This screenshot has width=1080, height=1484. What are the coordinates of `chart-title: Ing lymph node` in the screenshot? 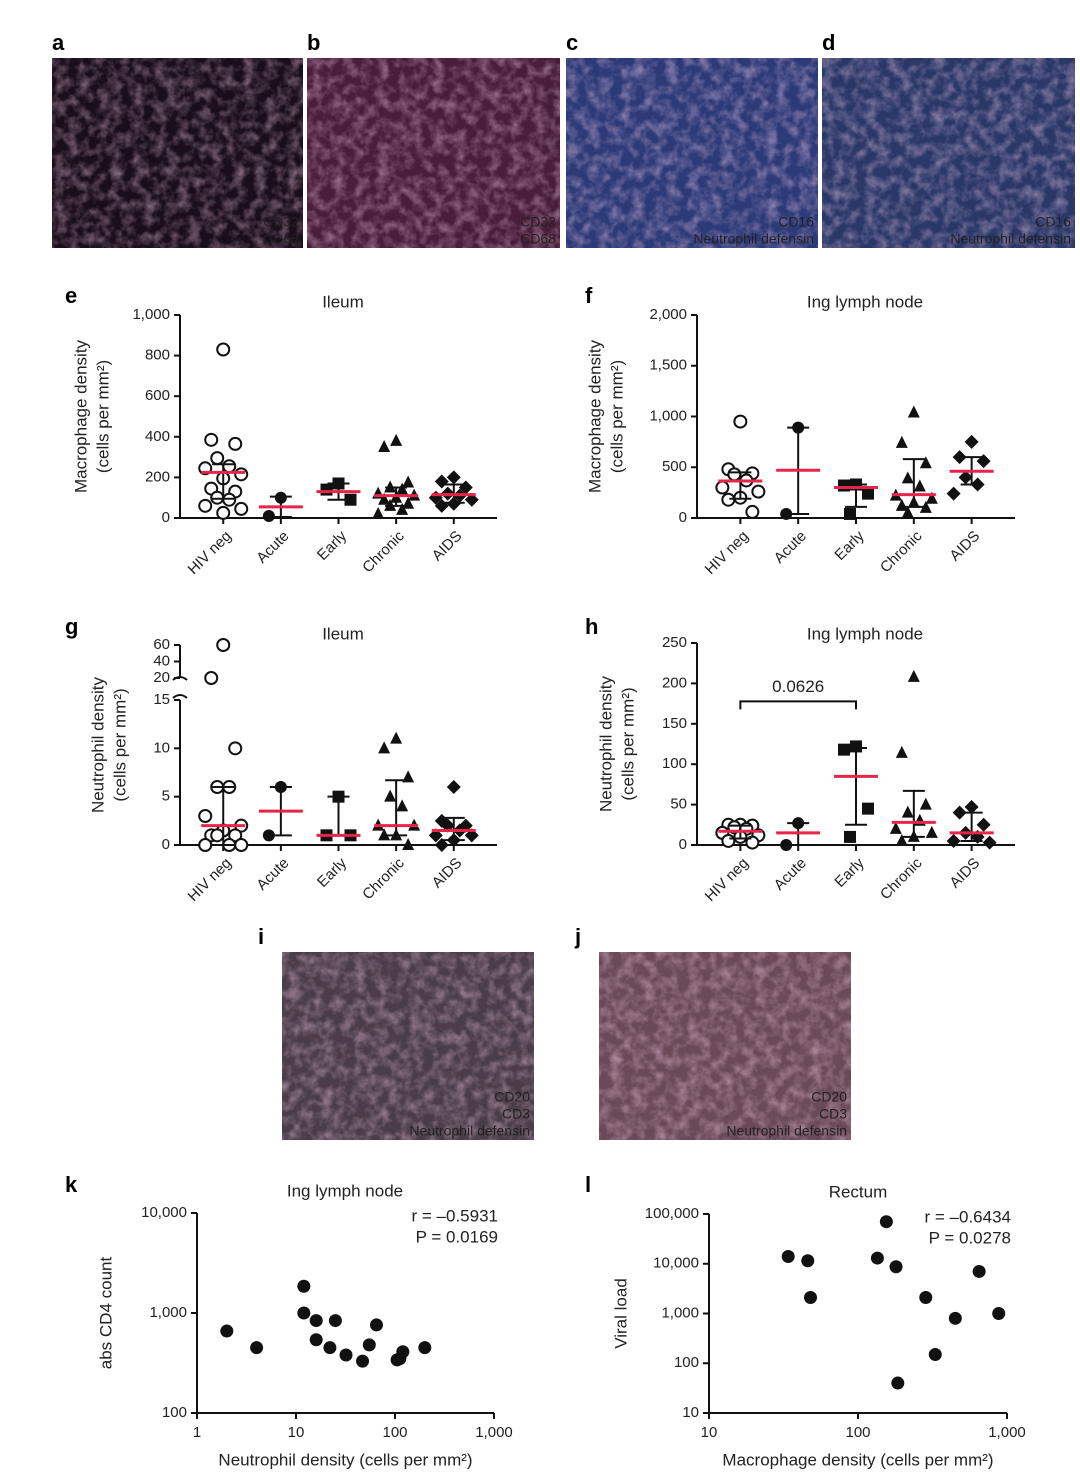 It's located at (345, 1190).